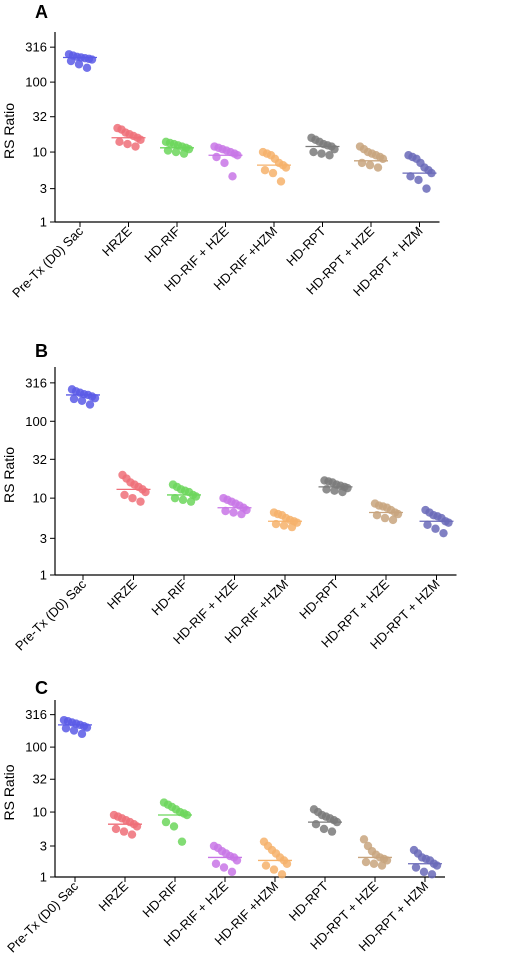 The image size is (505, 960). What do you see at coordinates (50, 614) in the screenshot?
I see `x-tick-label: Pre-Tx (D0) Sac` at bounding box center [50, 614].